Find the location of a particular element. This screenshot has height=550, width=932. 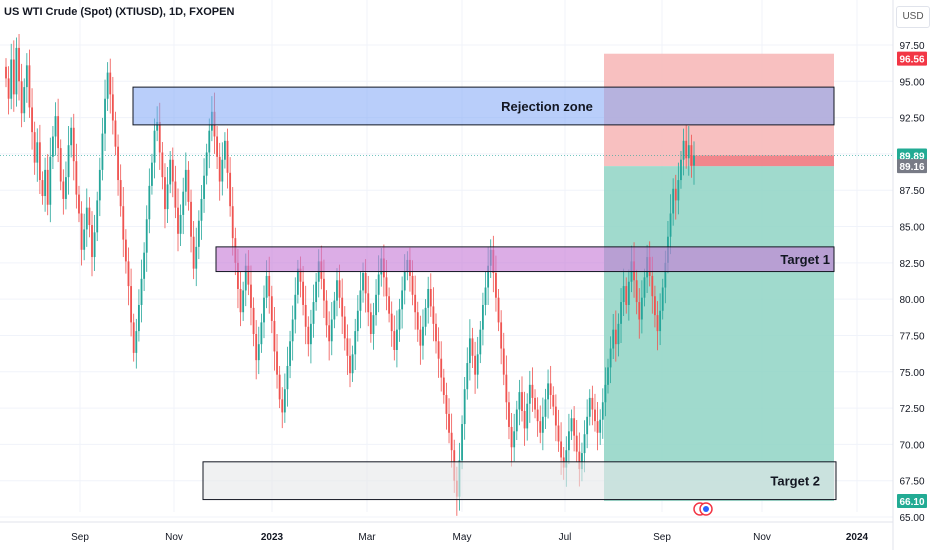

economic-event-icon is located at coordinates (703, 509).